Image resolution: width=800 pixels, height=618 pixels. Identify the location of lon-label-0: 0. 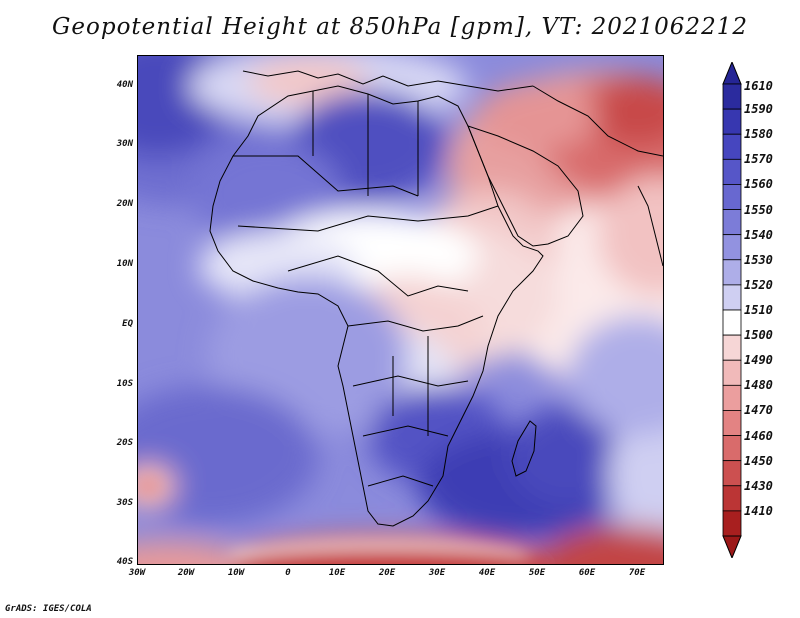
(288, 573).